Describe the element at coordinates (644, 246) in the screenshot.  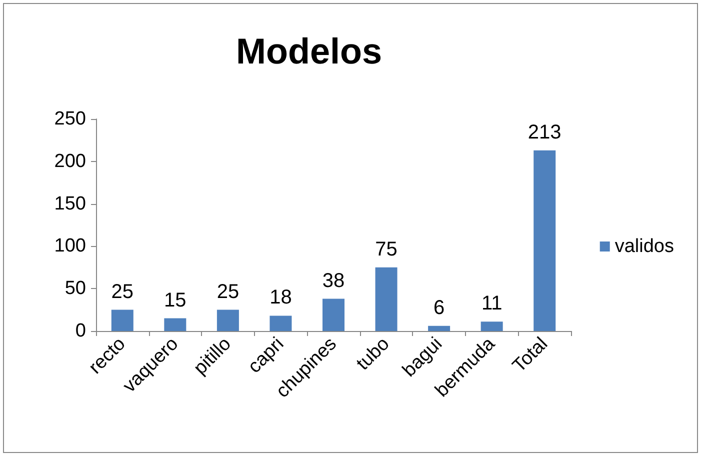
I see `legend-label: validos` at that location.